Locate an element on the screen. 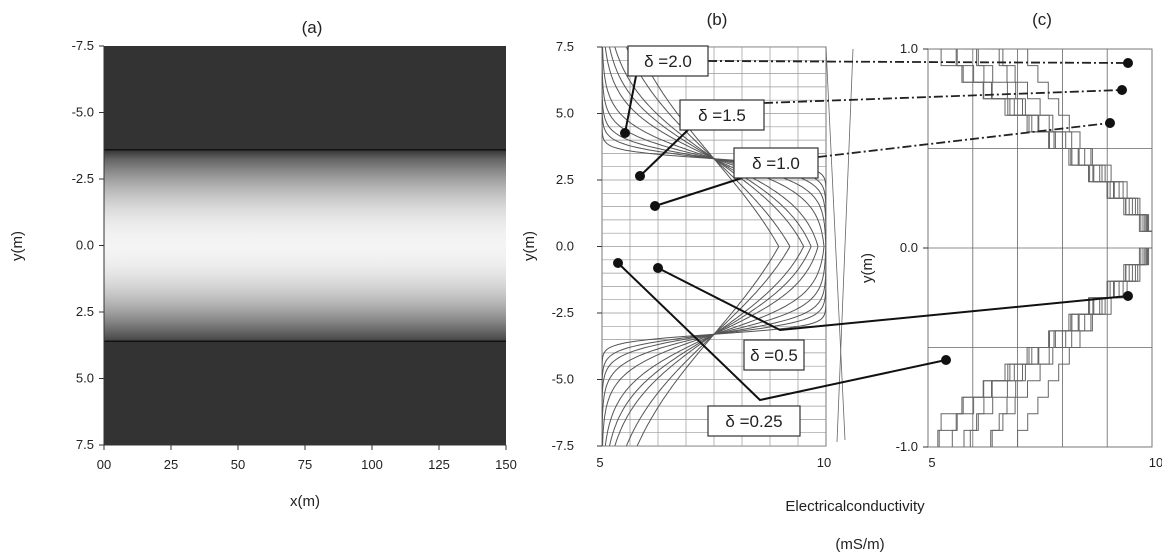  x-tick-label: 150 is located at coordinates (506, 464).